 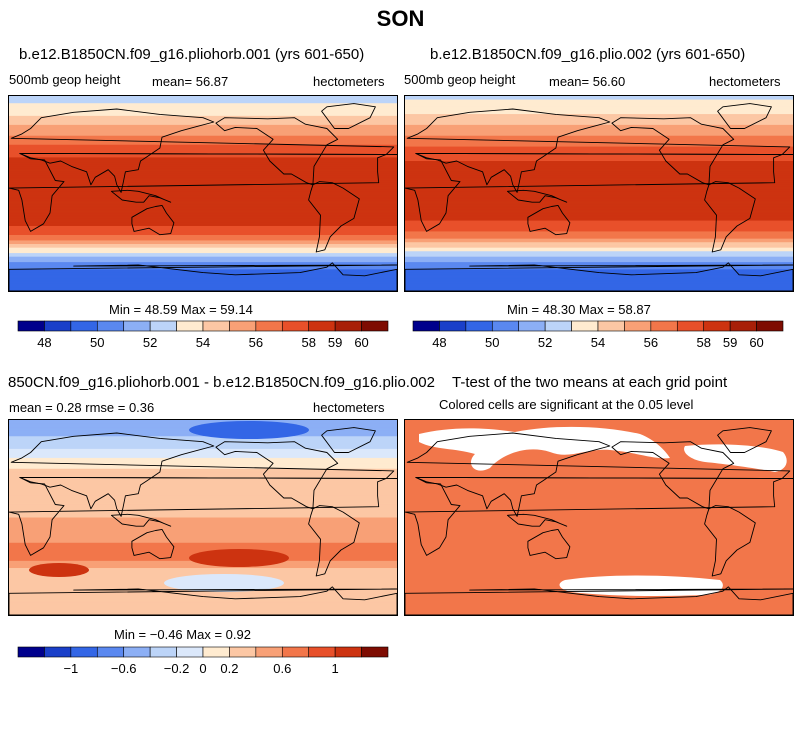 What do you see at coordinates (181, 309) in the screenshot?
I see `panel1-minmax: Min = 48.59 Max = 59.14` at bounding box center [181, 309].